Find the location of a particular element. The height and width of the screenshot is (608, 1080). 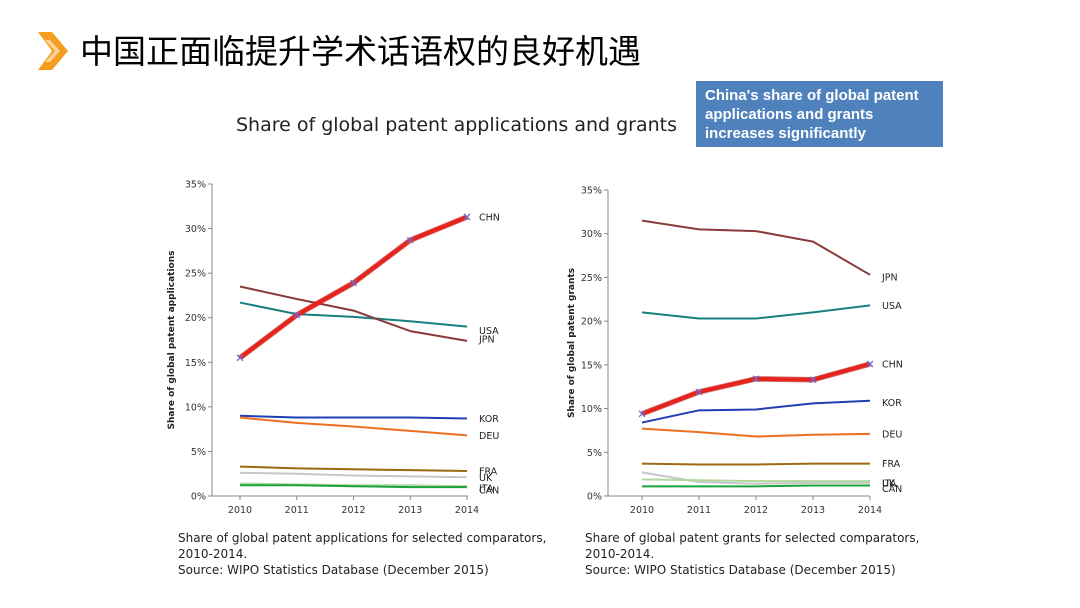

slide-title: 中国正面临提升学术话语权的良好机遇 is located at coordinates (360, 51).